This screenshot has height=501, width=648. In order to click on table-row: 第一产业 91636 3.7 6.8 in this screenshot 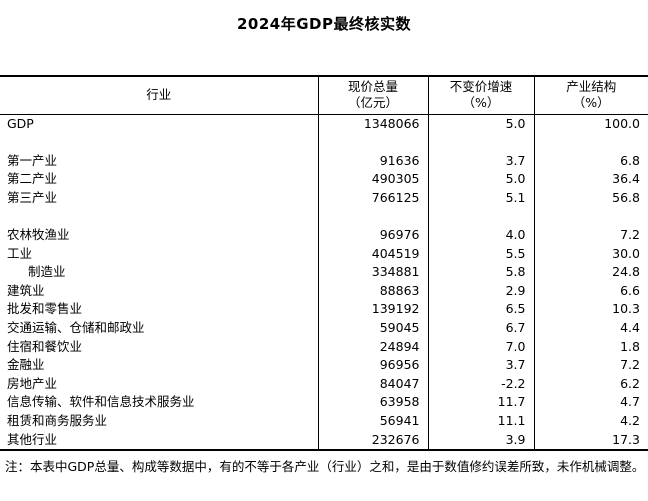, I will do `click(324, 161)`.